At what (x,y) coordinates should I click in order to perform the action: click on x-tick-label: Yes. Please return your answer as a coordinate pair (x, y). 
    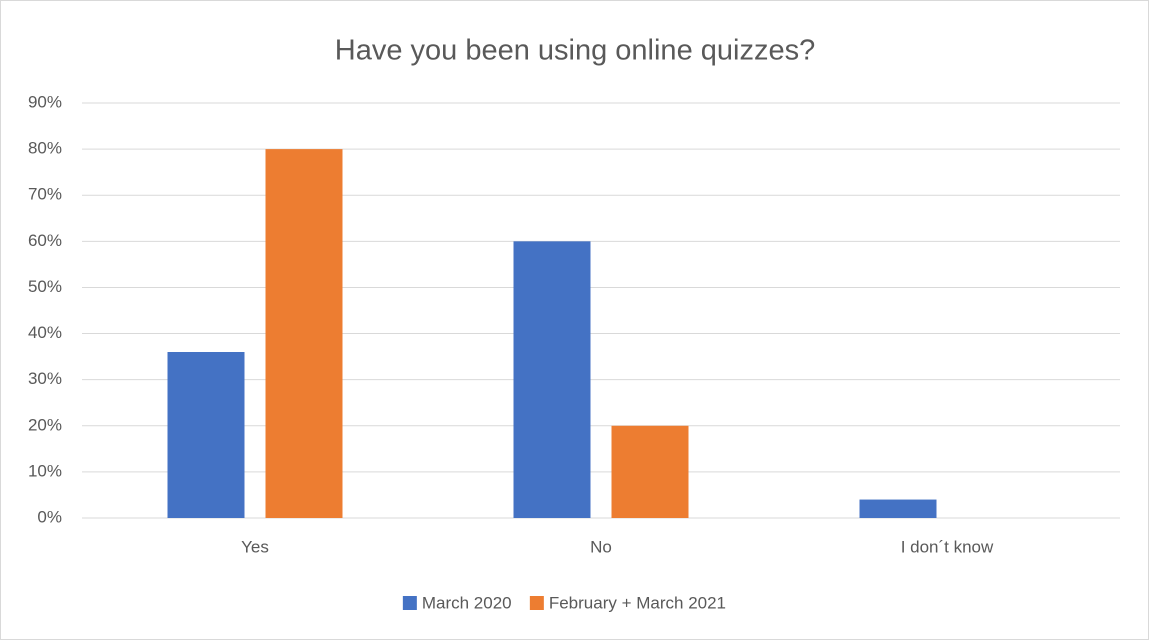
    Looking at the image, I should click on (255, 546).